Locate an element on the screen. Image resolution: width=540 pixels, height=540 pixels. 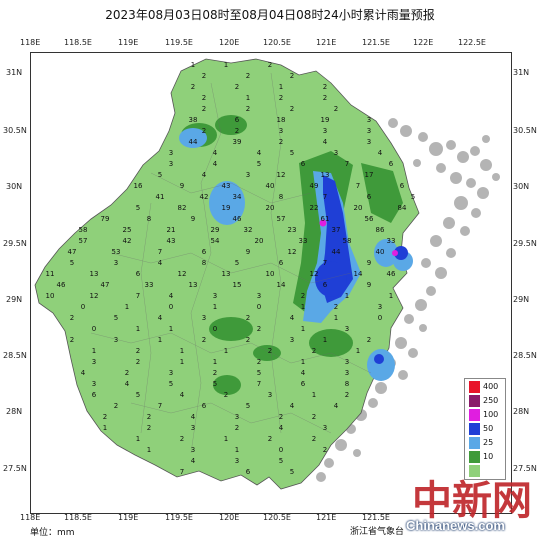
lat-label-left: 29.5N is located at coordinates (15, 243).